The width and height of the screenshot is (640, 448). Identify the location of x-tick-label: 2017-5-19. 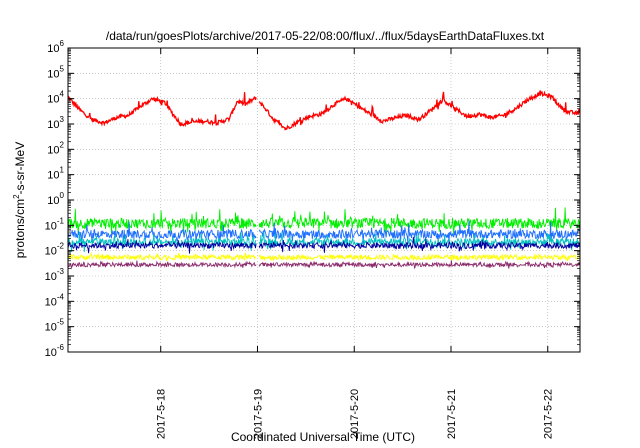
(258, 414).